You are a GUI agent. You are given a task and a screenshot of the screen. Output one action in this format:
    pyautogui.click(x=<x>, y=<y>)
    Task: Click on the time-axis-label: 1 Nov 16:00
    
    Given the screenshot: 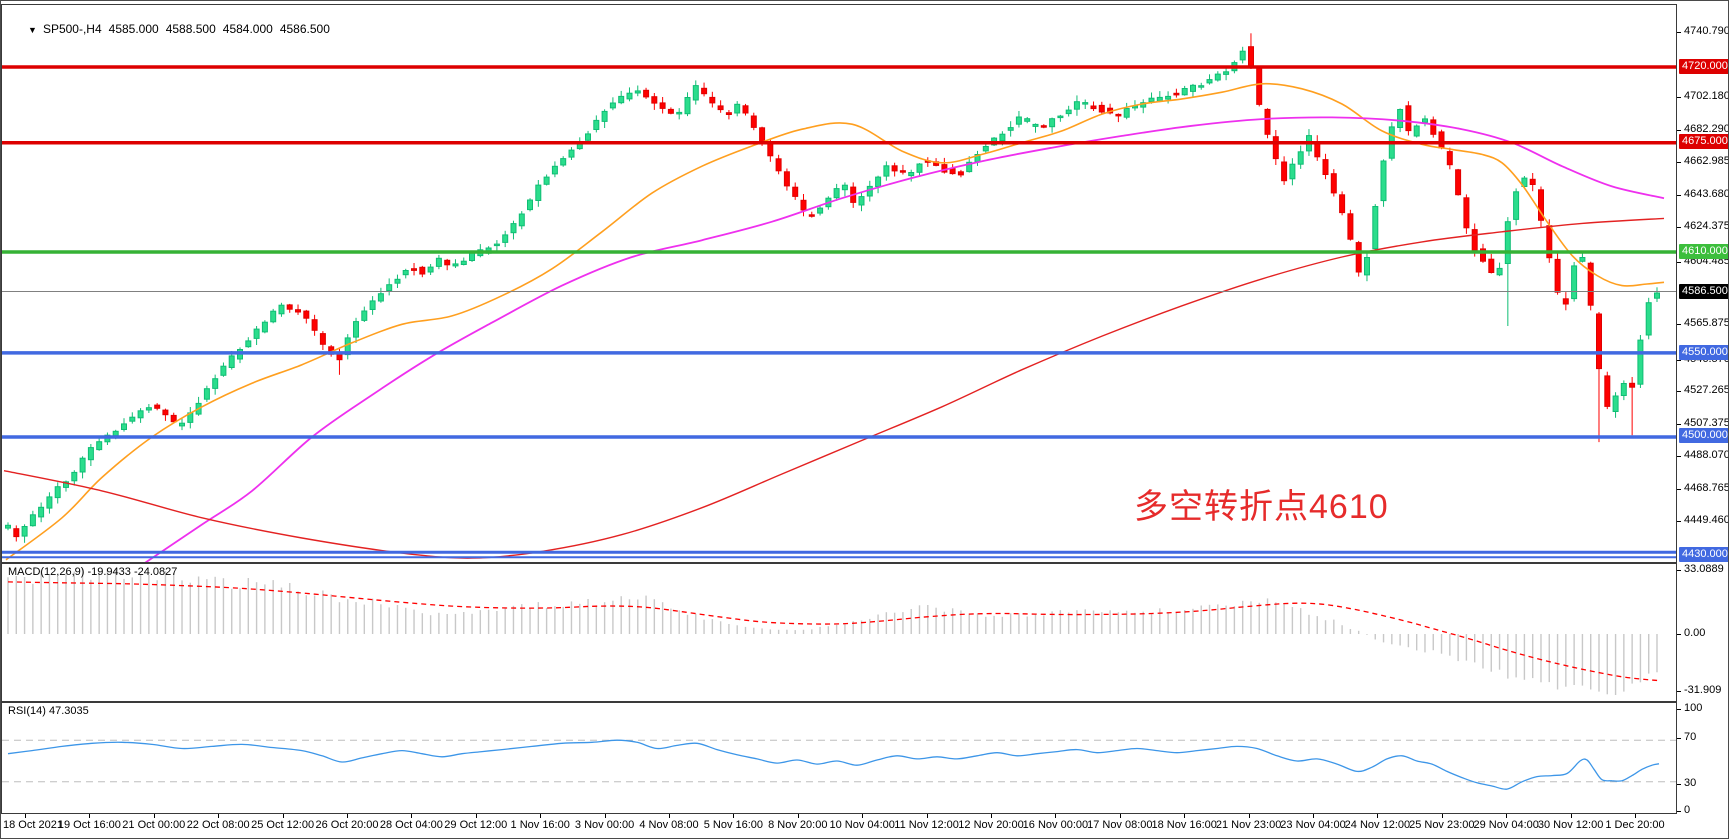 What is the action you would take?
    pyautogui.click(x=540, y=825)
    